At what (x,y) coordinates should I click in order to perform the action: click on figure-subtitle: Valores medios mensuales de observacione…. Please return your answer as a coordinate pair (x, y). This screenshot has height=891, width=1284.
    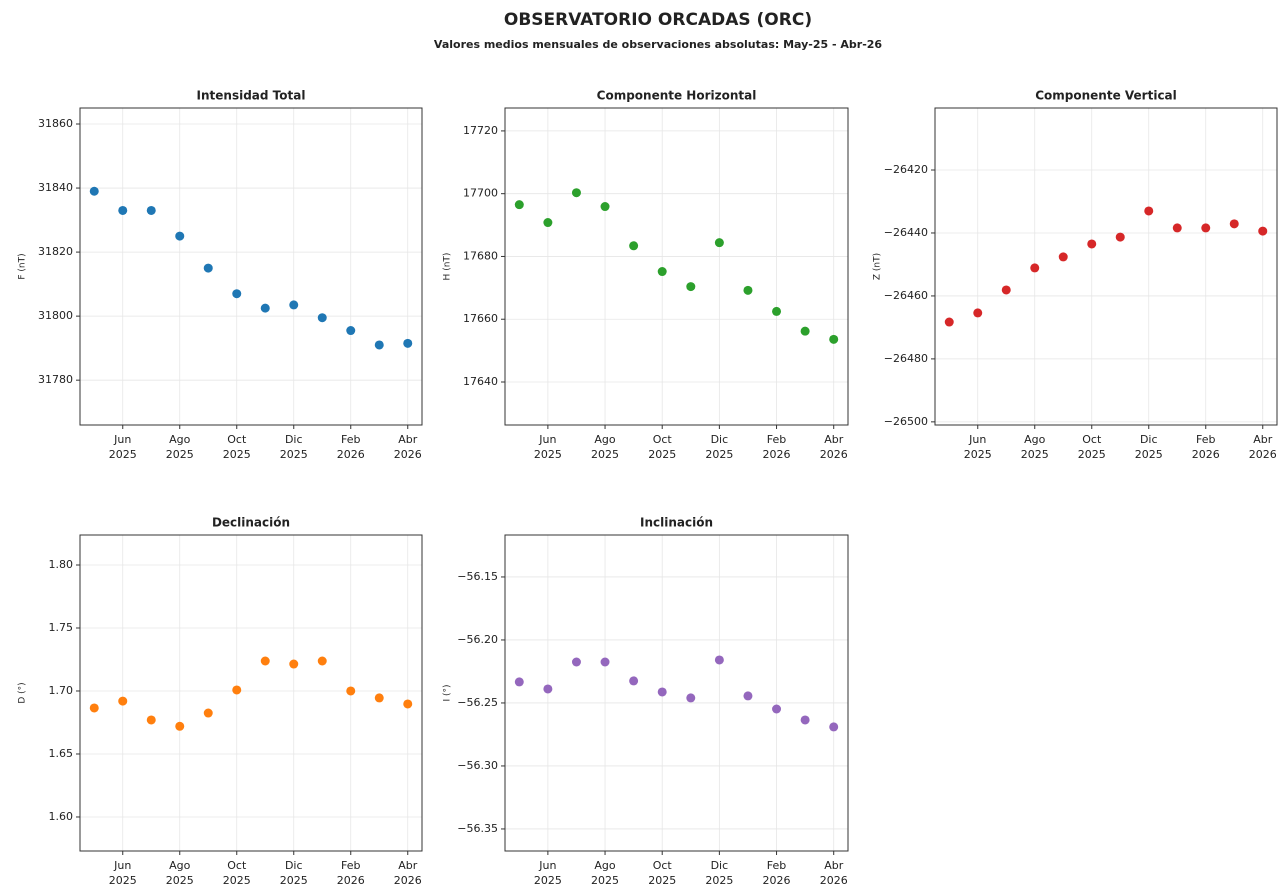
    Looking at the image, I should click on (658, 44).